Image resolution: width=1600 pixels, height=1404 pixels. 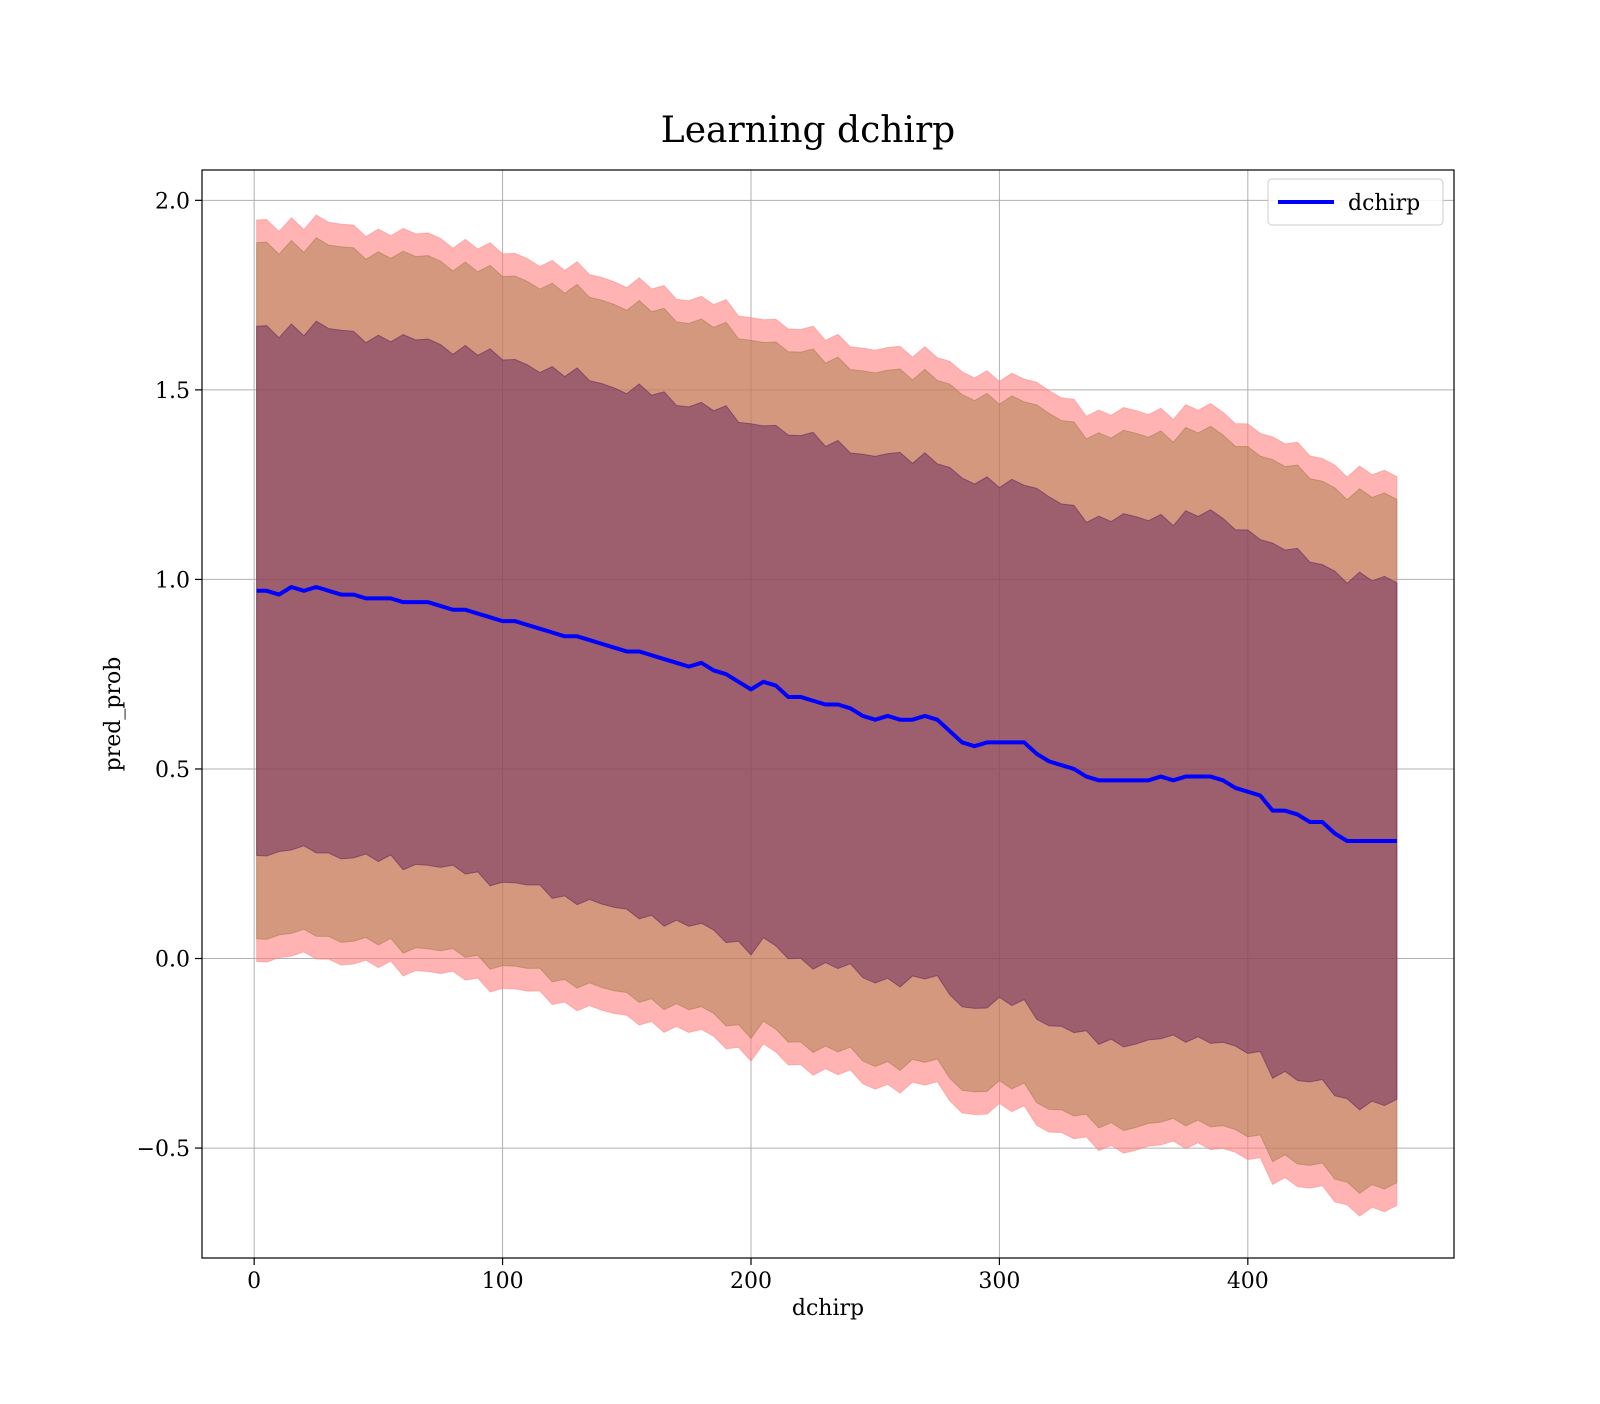 I want to click on y-tick-label: 0.0, so click(x=172, y=960).